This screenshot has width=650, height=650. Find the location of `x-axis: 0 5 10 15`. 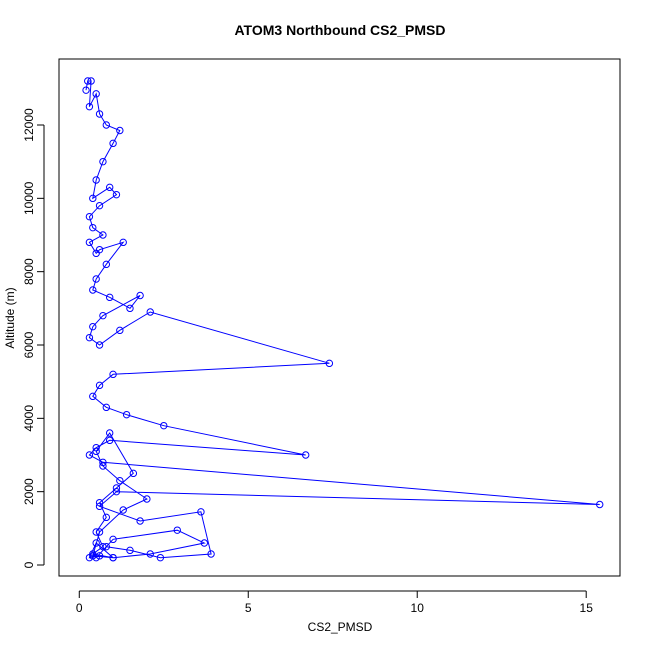

x-axis: 0 5 10 15 is located at coordinates (335, 602).